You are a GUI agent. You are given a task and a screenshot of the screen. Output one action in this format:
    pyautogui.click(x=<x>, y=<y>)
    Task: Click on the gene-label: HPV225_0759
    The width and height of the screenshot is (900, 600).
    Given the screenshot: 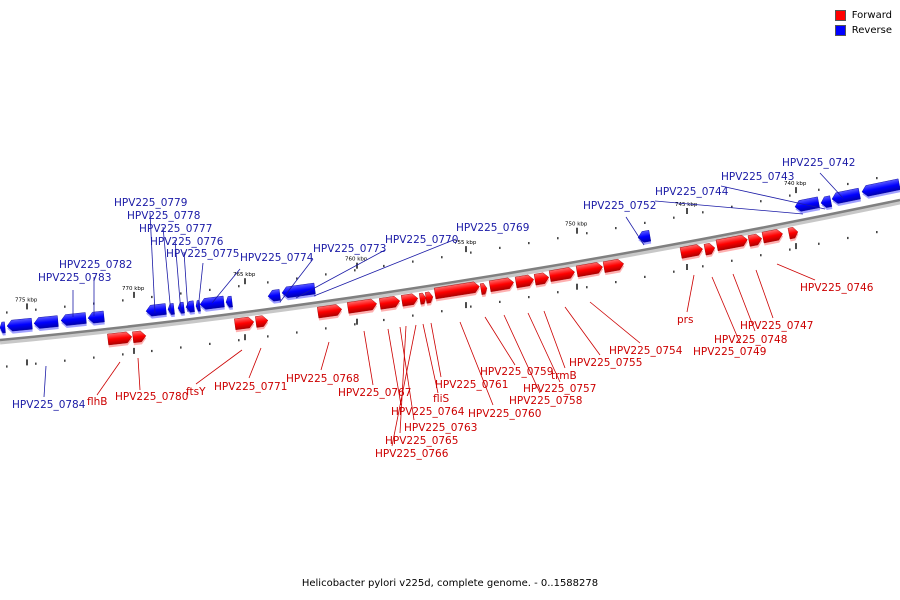 What is the action you would take?
    pyautogui.click(x=516, y=372)
    